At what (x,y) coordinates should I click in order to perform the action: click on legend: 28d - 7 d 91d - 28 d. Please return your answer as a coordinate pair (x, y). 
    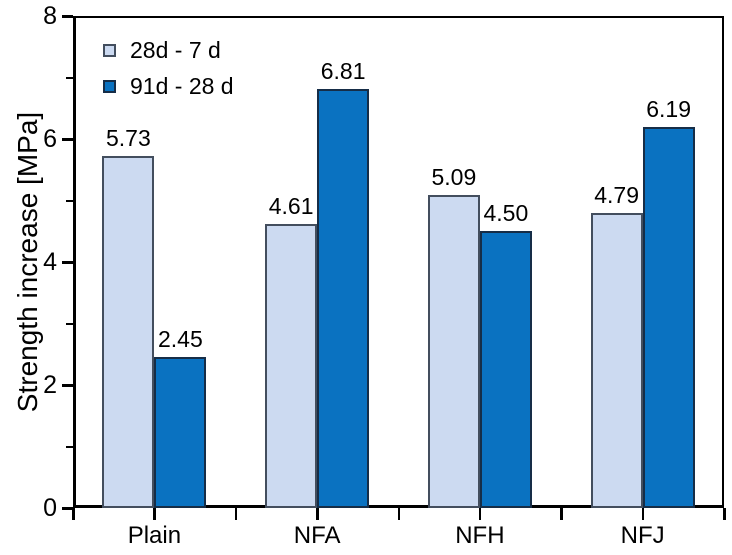
    Looking at the image, I should click on (168, 68).